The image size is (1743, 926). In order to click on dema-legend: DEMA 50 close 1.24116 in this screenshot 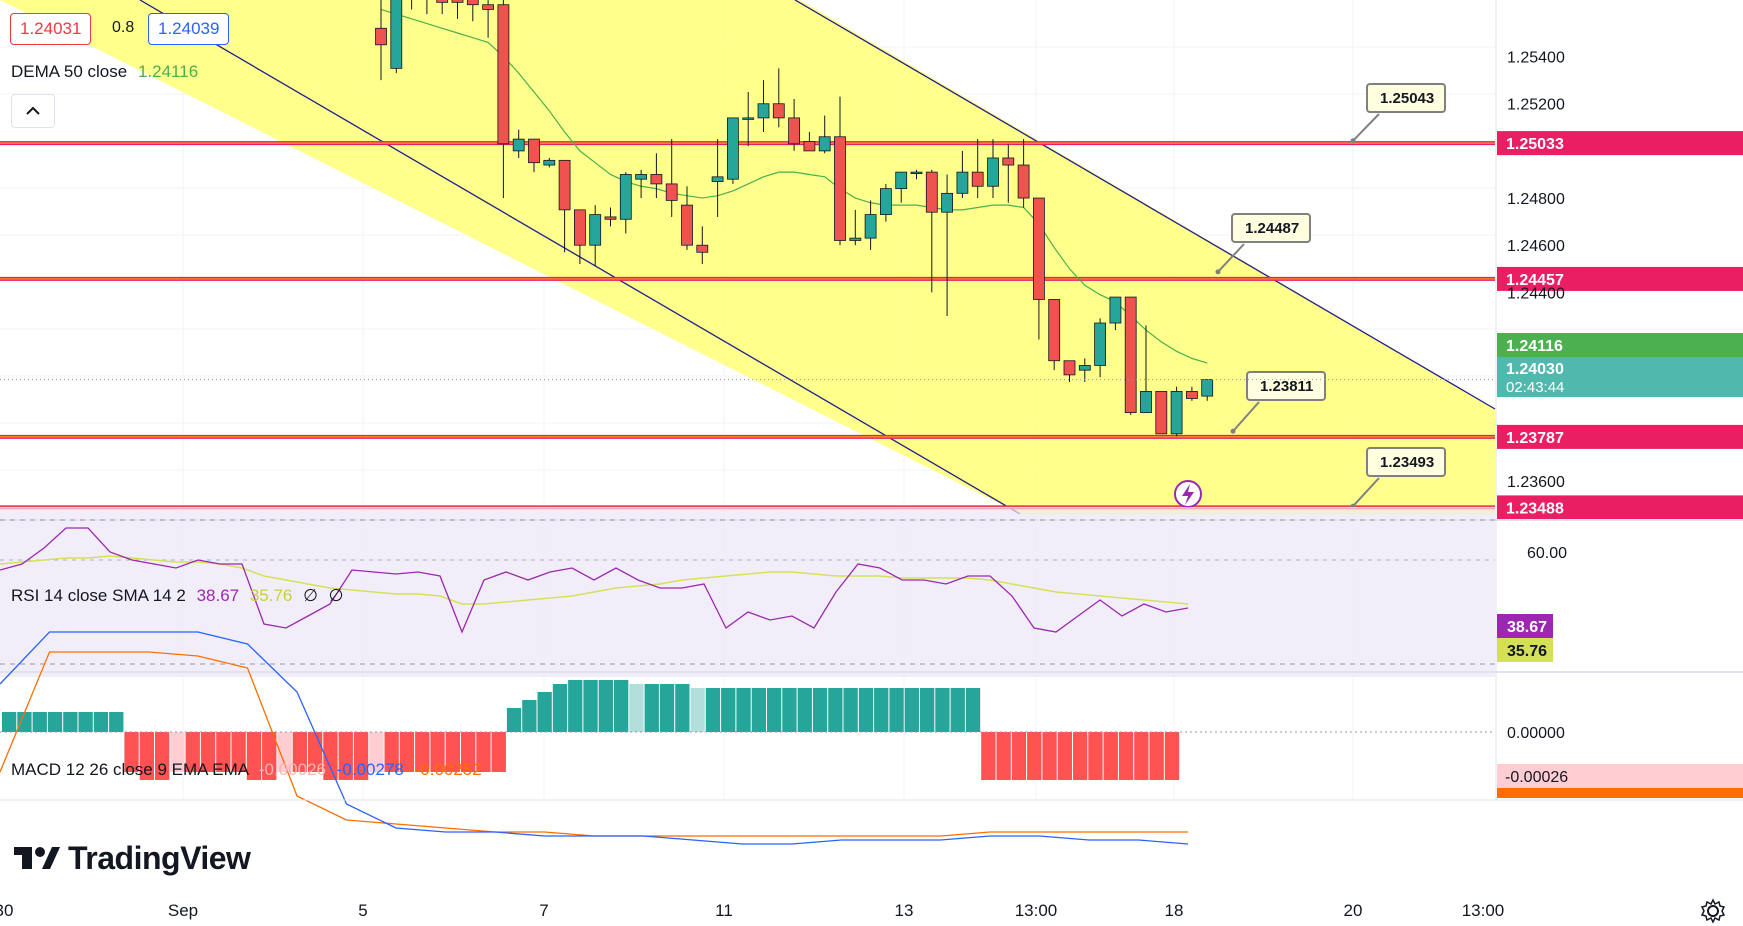, I will do `click(104, 72)`.